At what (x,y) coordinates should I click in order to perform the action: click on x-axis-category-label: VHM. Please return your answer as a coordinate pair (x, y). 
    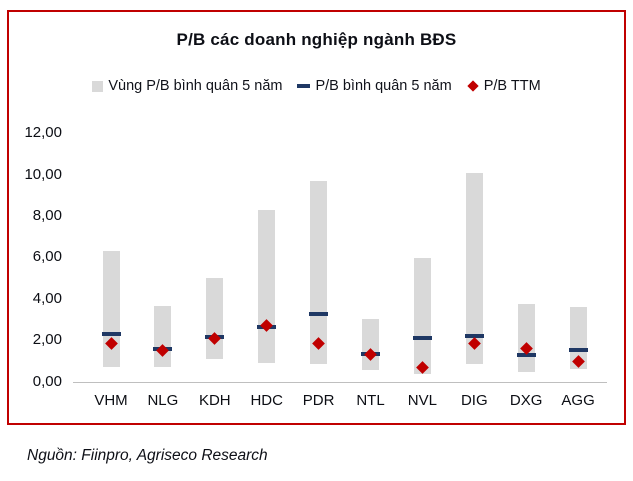
    Looking at the image, I should click on (111, 400).